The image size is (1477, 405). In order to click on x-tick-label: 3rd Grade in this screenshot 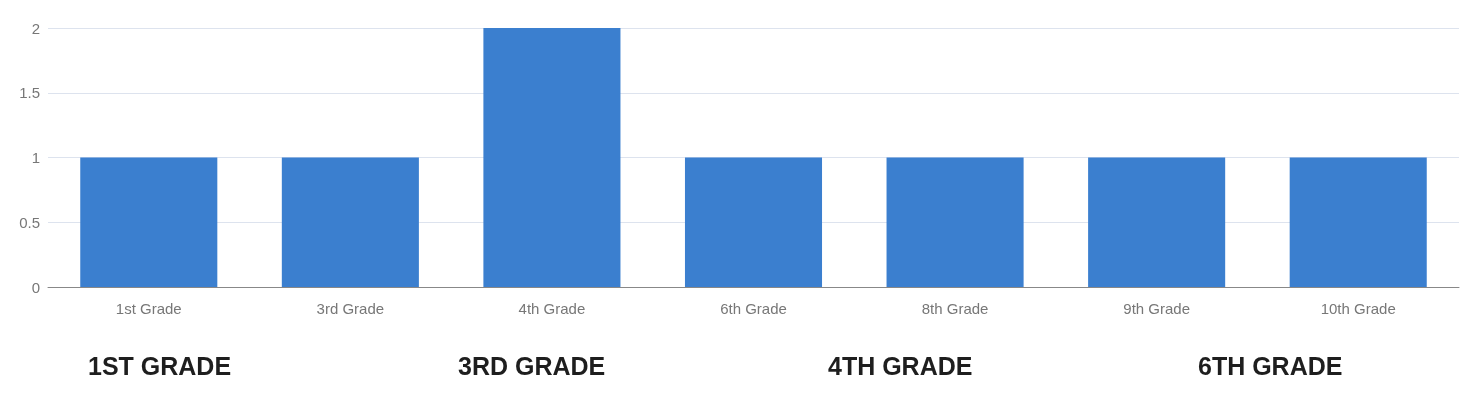, I will do `click(350, 308)`.